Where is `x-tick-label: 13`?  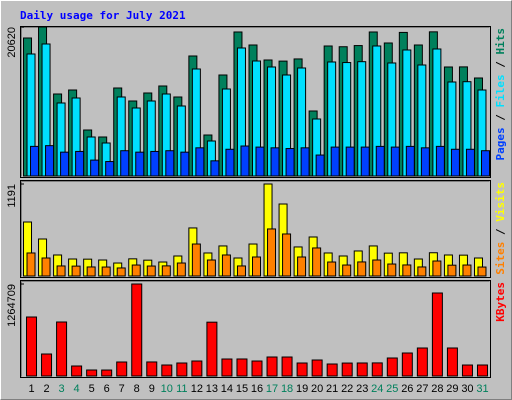
x-tick-label: 13 is located at coordinates (212, 389).